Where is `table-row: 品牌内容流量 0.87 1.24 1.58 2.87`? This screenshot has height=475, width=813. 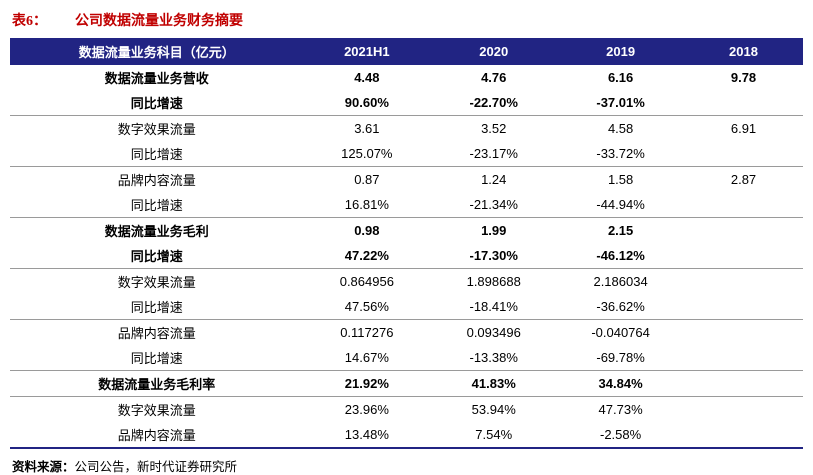 table-row: 品牌内容流量 0.87 1.24 1.58 2.87 is located at coordinates (406, 179).